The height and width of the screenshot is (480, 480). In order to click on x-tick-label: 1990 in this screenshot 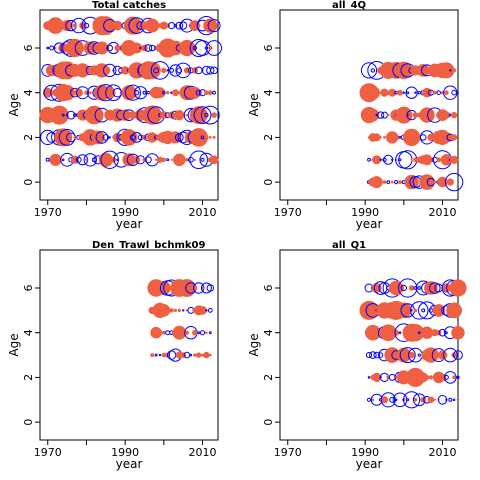, I will do `click(125, 212)`.